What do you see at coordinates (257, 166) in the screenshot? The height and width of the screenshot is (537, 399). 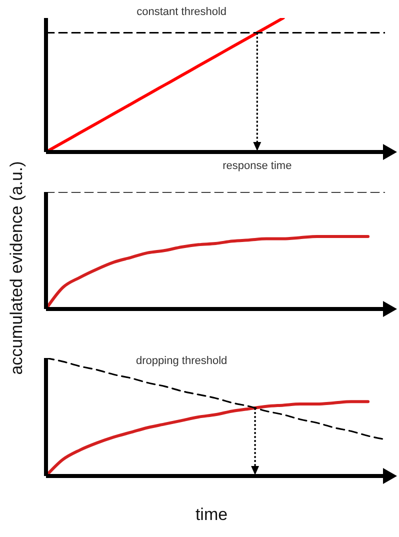 I see `text: response time` at bounding box center [257, 166].